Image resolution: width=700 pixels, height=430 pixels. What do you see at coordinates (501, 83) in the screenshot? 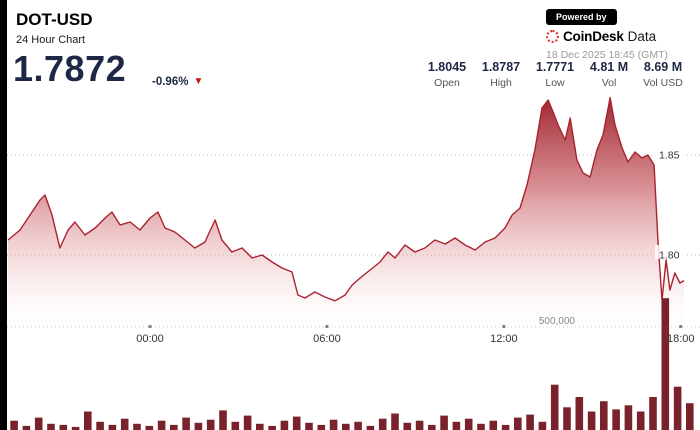
I see `stat-label-high: High` at bounding box center [501, 83].